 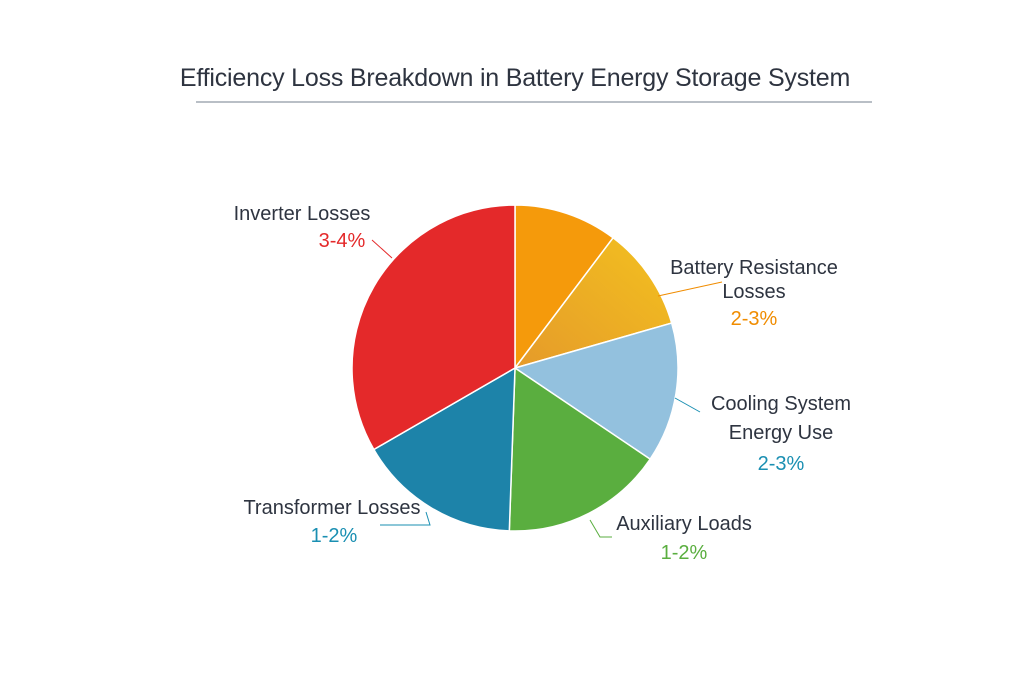 I want to click on slice-battery-resistance-losses-outer, so click(x=564, y=287).